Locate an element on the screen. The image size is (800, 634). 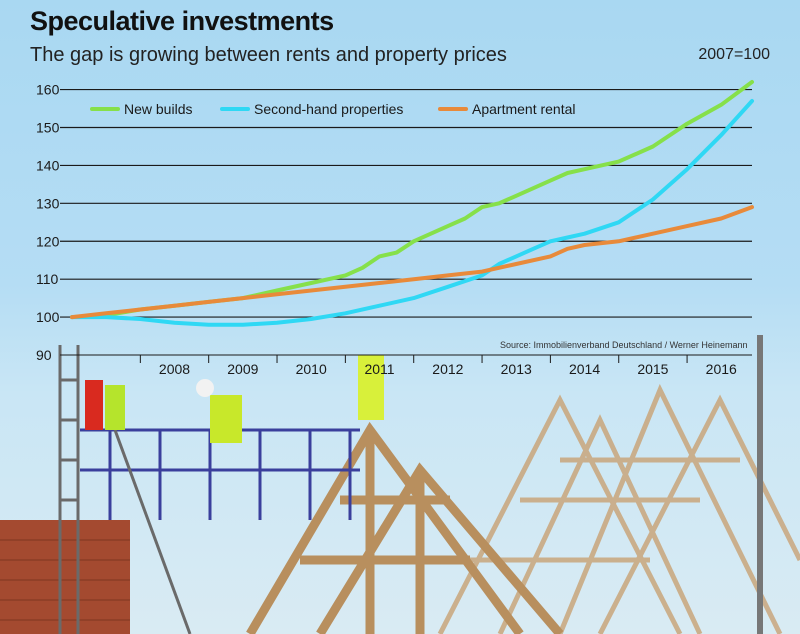
legend-label-second-hand-properties: Second-hand properties is located at coordinates (328, 109).